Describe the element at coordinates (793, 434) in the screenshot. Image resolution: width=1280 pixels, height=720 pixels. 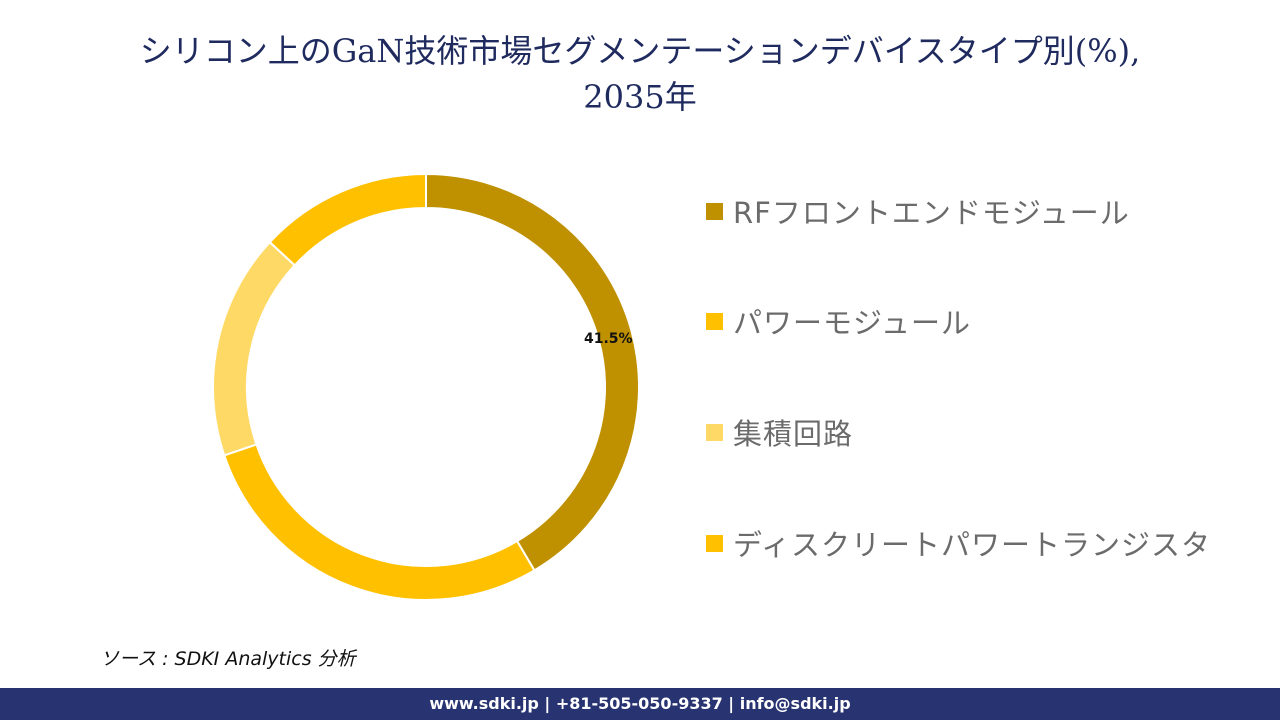
I see `legend-label: 集積回路` at that location.